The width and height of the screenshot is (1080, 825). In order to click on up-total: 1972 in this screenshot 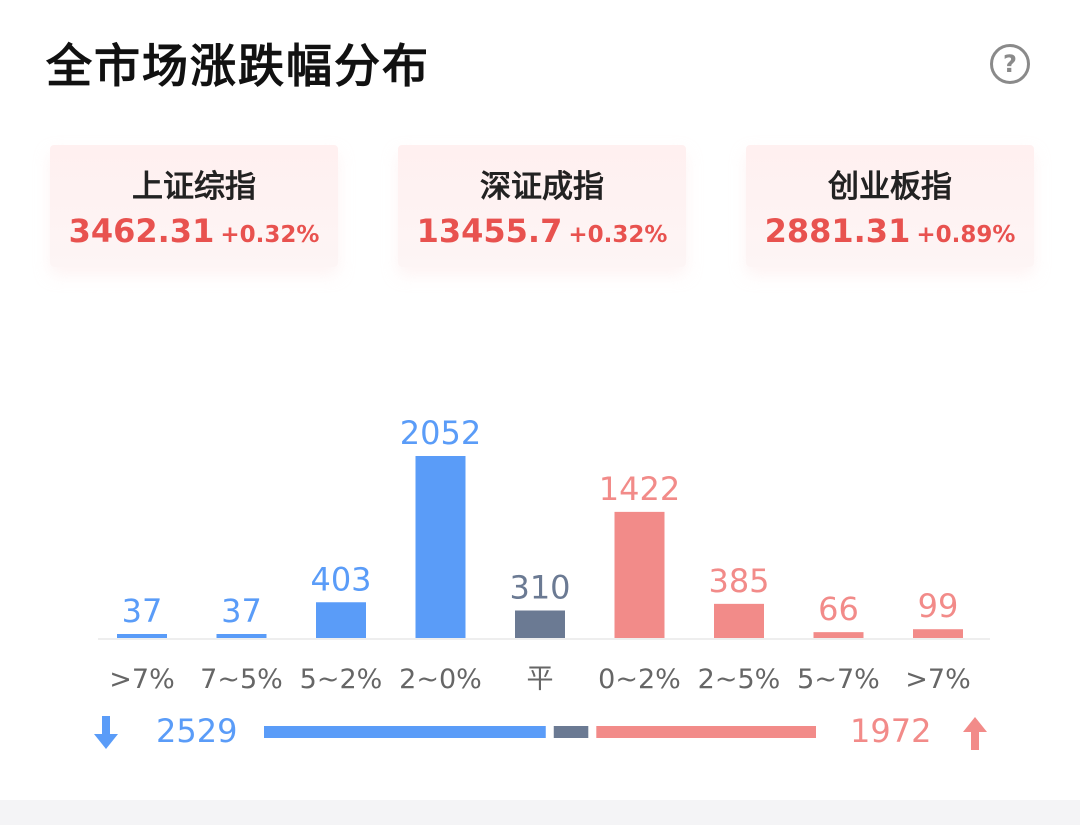, I will do `click(891, 731)`.